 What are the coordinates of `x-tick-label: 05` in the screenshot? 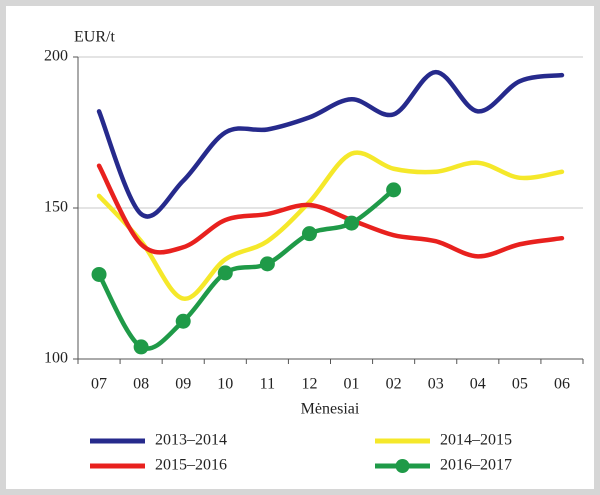 It's located at (520, 384).